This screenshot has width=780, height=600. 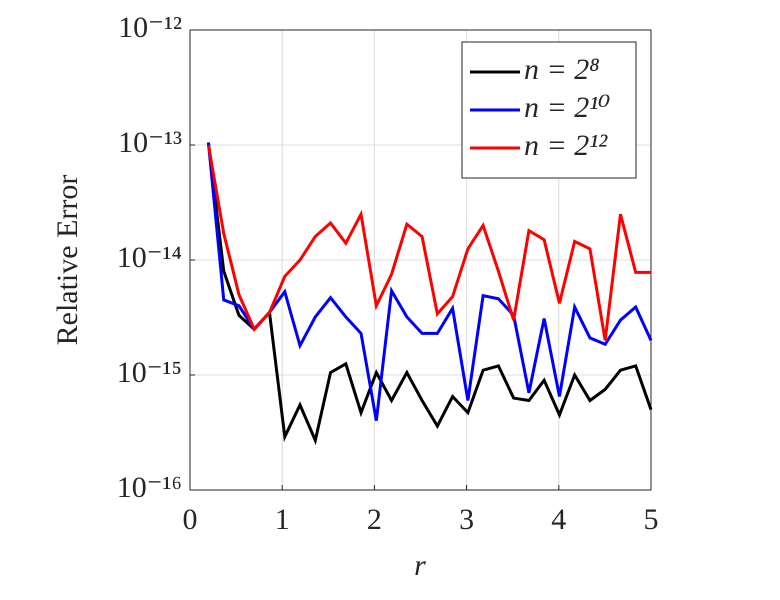 What do you see at coordinates (651, 519) in the screenshot?
I see `x-tick-label: 5` at bounding box center [651, 519].